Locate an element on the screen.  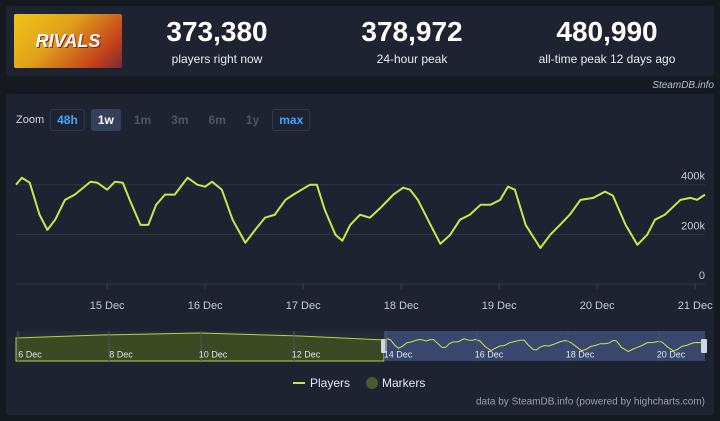
legend-swatch is located at coordinates (372, 383).